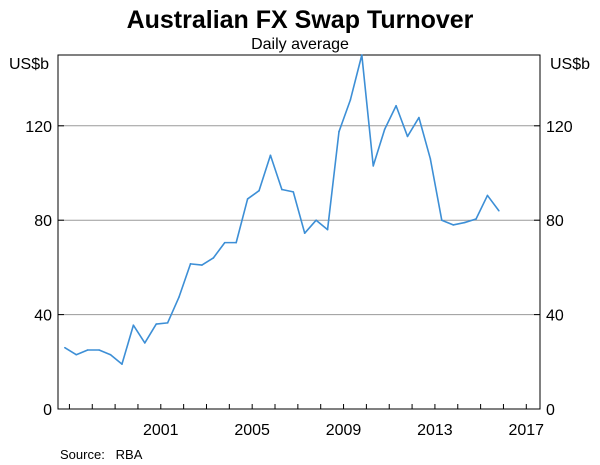 The height and width of the screenshot is (465, 600). I want to click on y-tick-label-left: 120, so click(38, 127).